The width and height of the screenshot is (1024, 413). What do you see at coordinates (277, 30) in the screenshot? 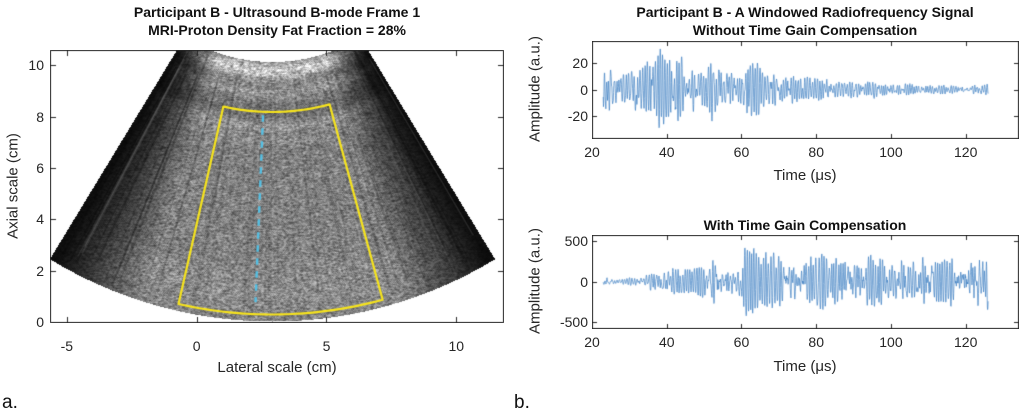
I see `panel-a-title-line2: MRI-Proton Density Fat Fraction = 28%` at bounding box center [277, 30].